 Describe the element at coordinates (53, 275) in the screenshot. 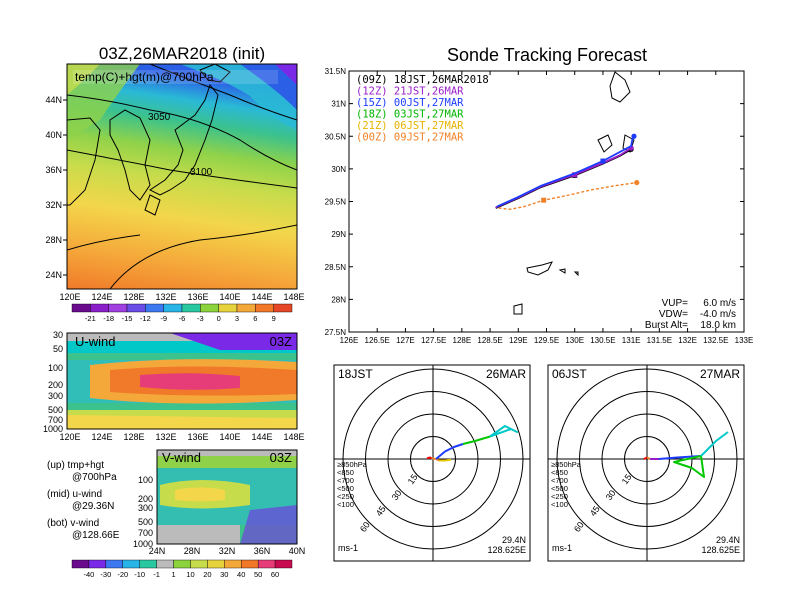

I see `map-y-tick-label: 24N` at that location.